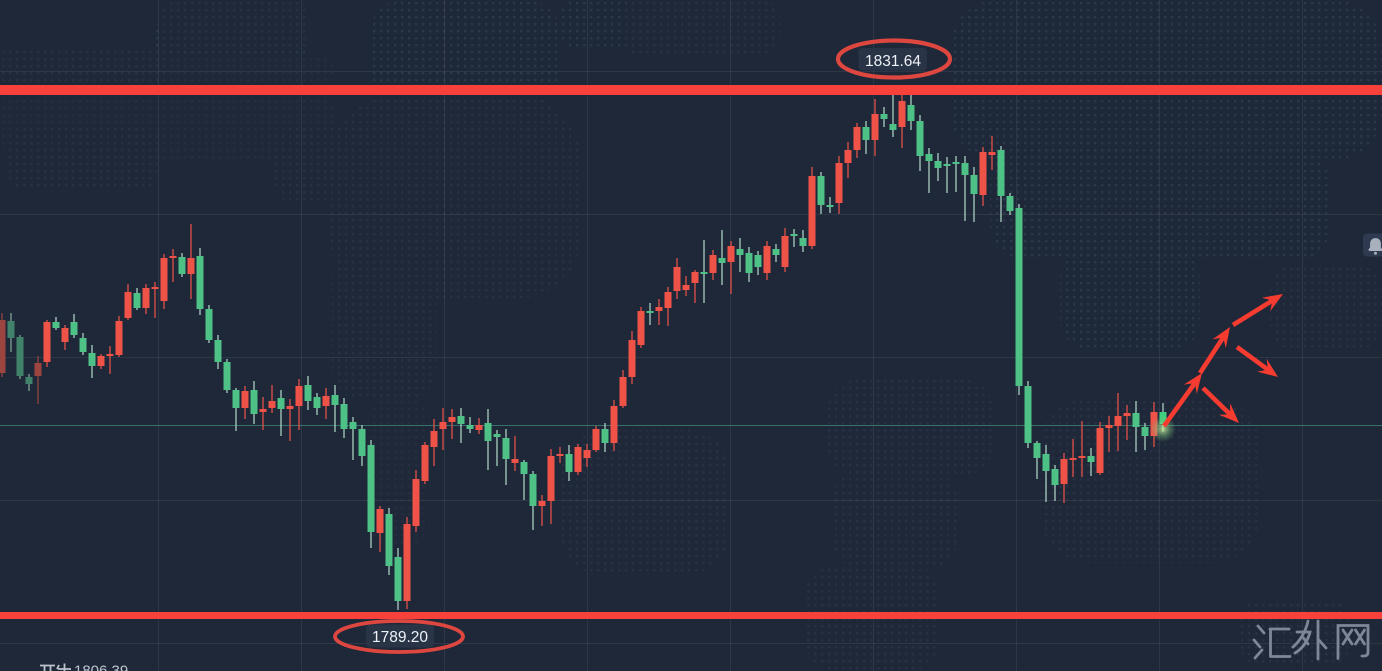  Describe the element at coordinates (101, 667) in the screenshot. I see `svg-text: 1806.39` at that location.